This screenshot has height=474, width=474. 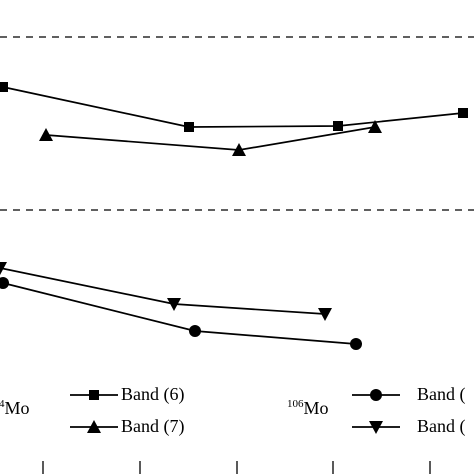 What do you see at coordinates (295, 404) in the screenshot?
I see `legend-group-mass: 106` at bounding box center [295, 404].